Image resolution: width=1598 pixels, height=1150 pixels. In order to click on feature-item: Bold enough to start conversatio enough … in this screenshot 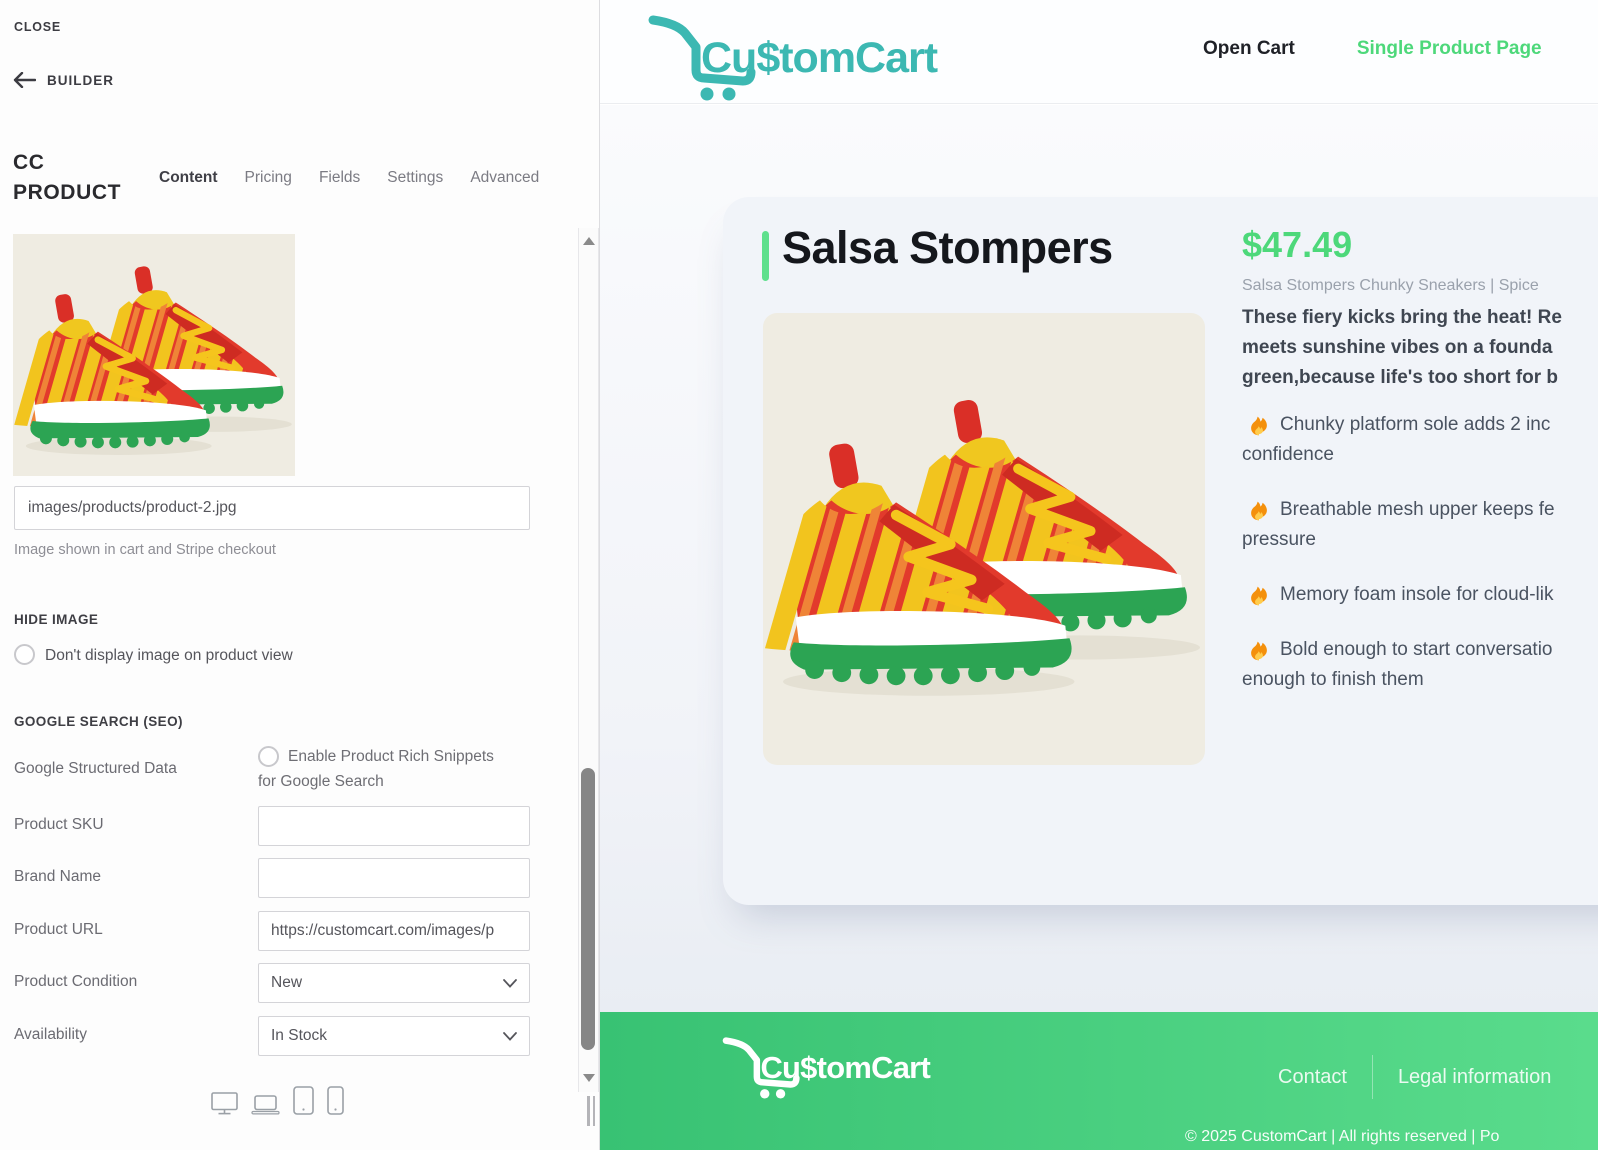, I will do `click(1397, 664)`.